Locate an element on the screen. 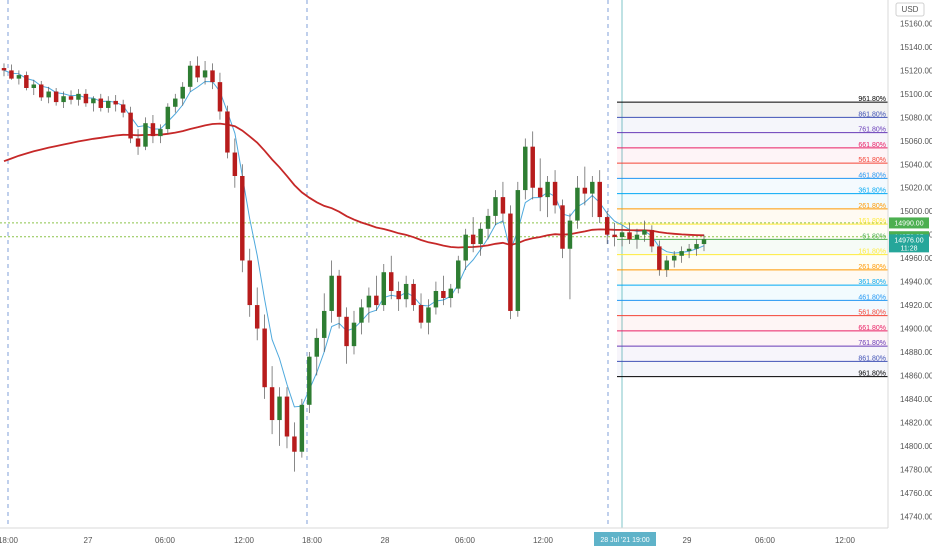 The image size is (932, 550). fib-level-label: 761.80% is located at coordinates (872, 130).